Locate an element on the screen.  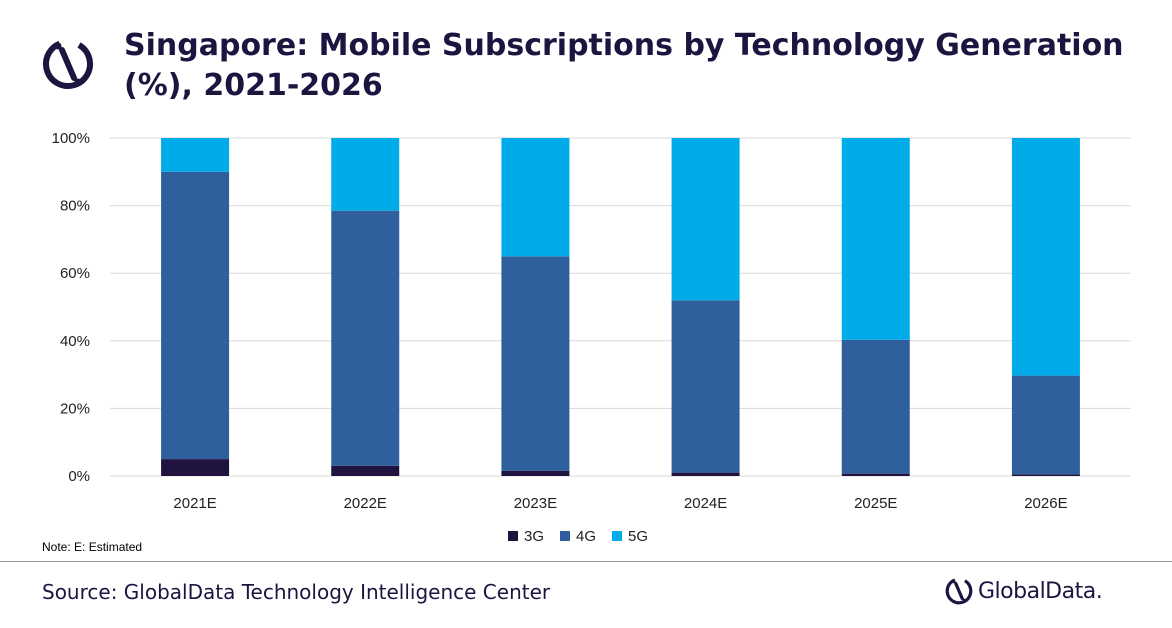
y-tick-label: 40% is located at coordinates (75, 341).